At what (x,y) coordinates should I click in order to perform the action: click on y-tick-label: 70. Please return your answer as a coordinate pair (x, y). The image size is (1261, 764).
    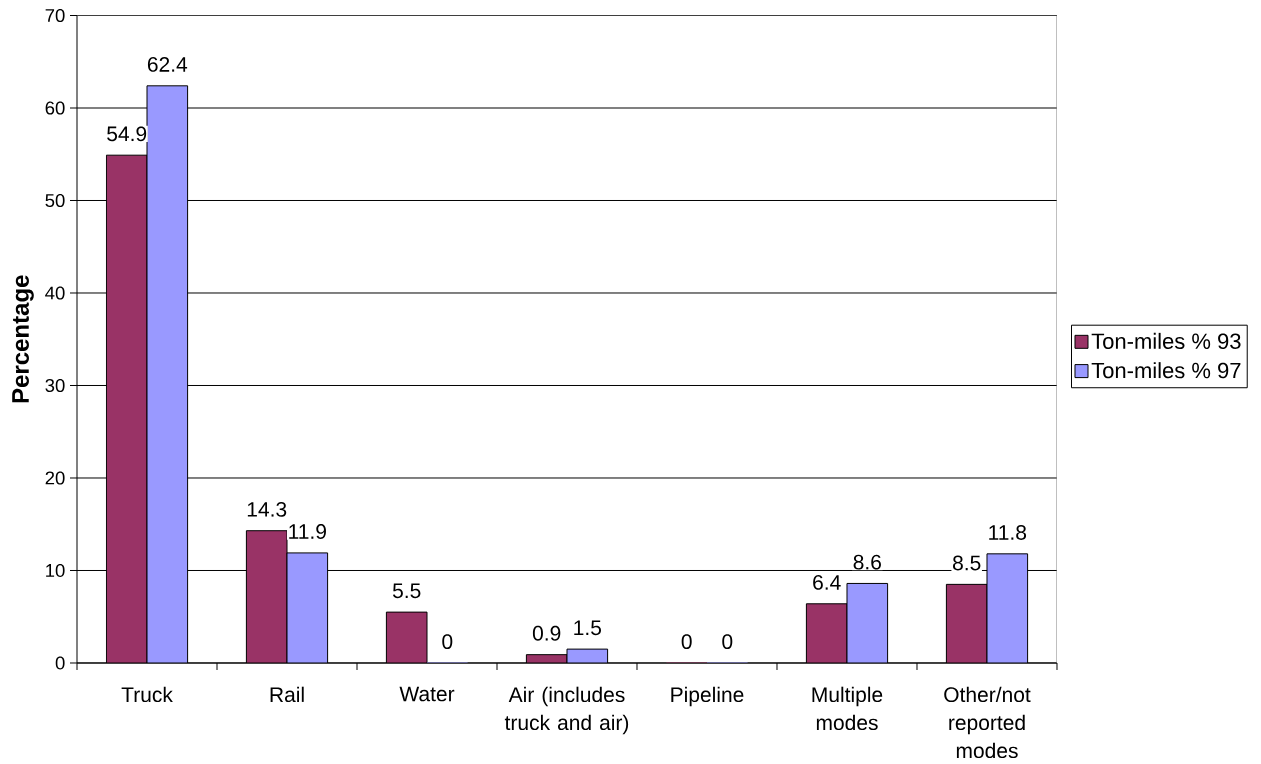
    Looking at the image, I should click on (55, 15).